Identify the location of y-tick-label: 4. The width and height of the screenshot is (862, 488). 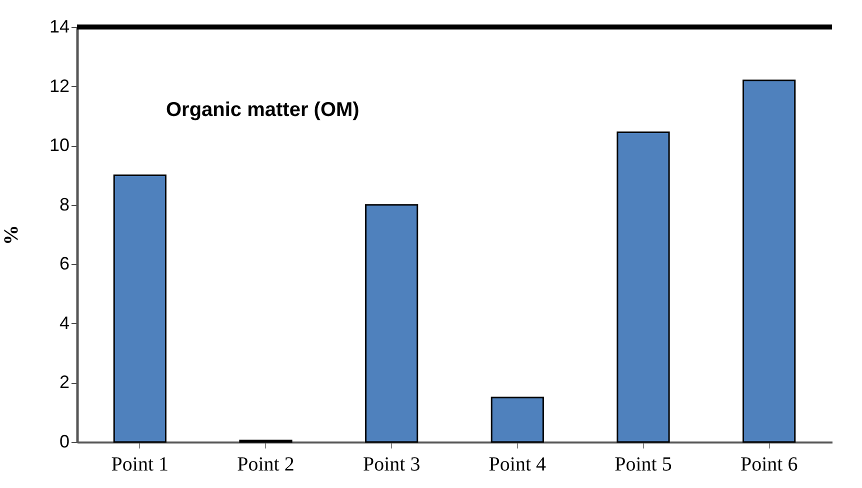
(64, 322).